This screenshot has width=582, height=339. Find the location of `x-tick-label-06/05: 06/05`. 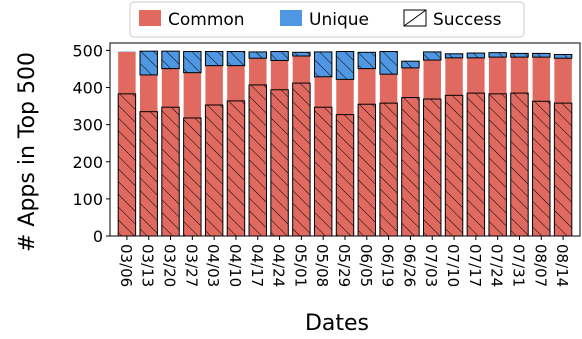

x-tick-label-06/05: 06/05 is located at coordinates (366, 265).